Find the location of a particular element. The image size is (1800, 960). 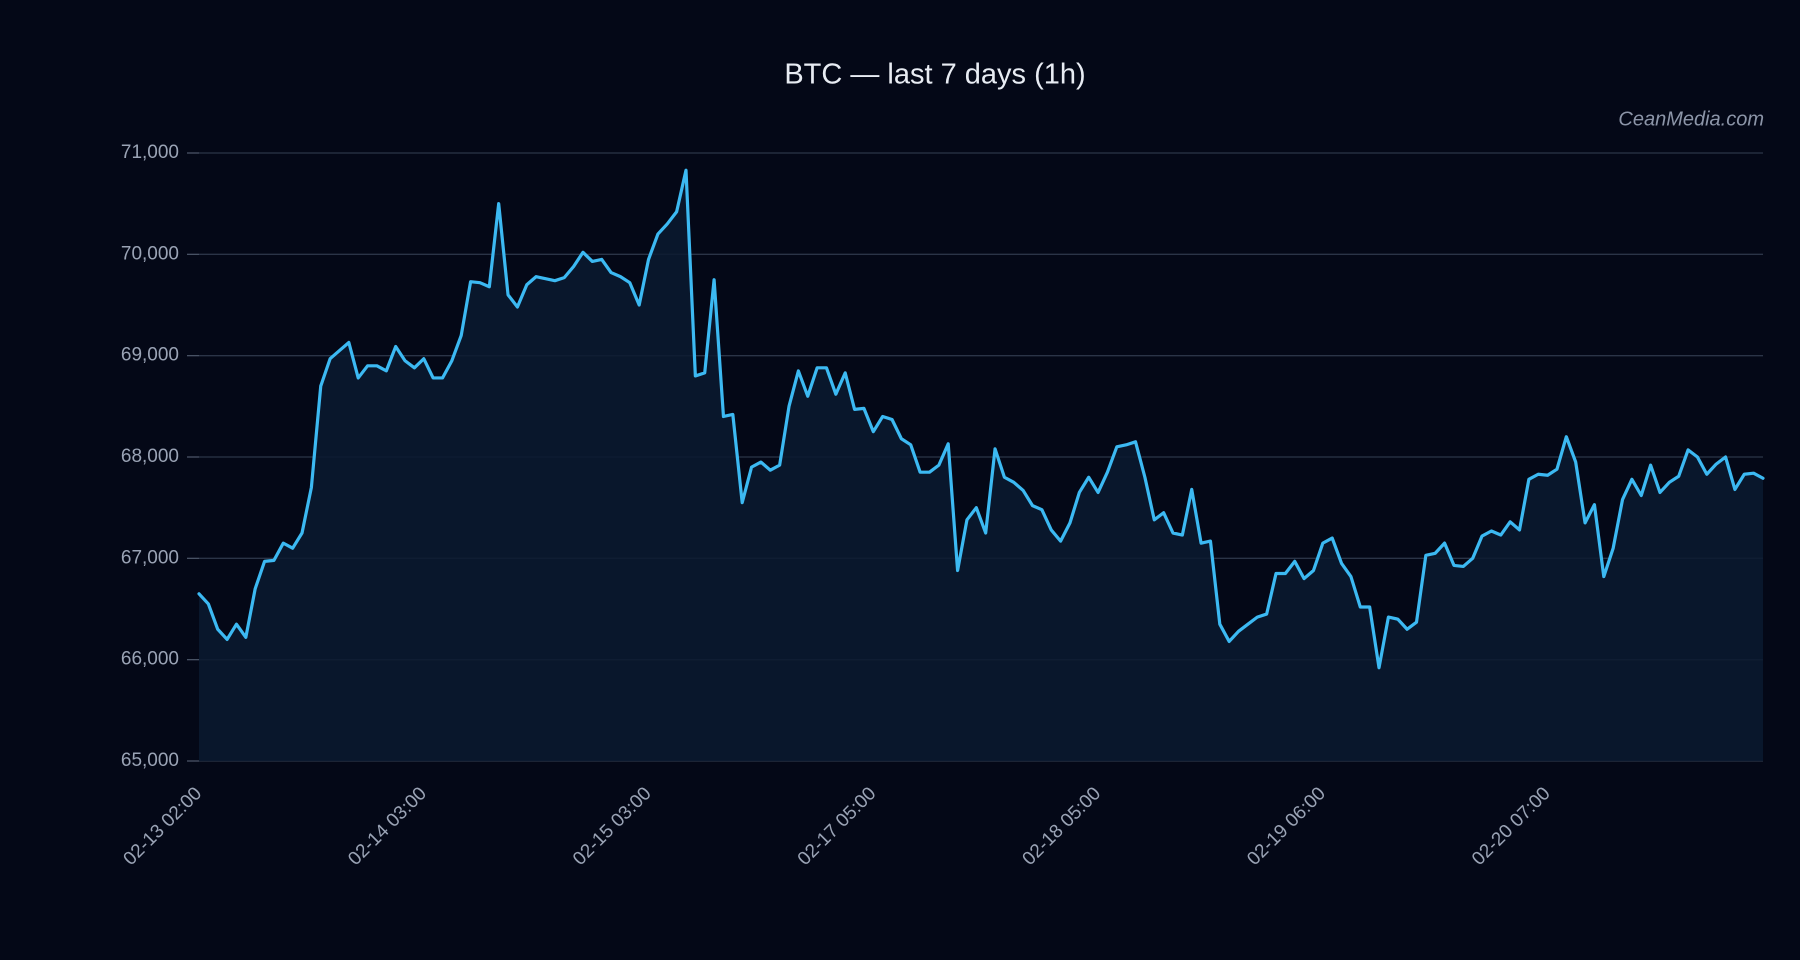

y-tick-label: 66,000 is located at coordinates (150, 659).